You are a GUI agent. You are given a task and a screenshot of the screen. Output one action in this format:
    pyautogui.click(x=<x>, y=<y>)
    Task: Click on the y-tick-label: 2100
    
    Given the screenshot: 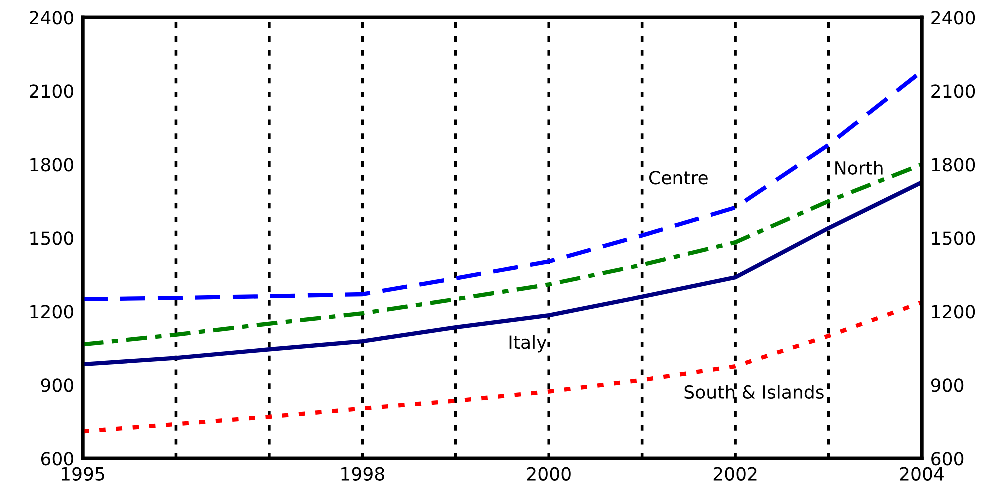 What is the action you would take?
    pyautogui.click(x=52, y=91)
    